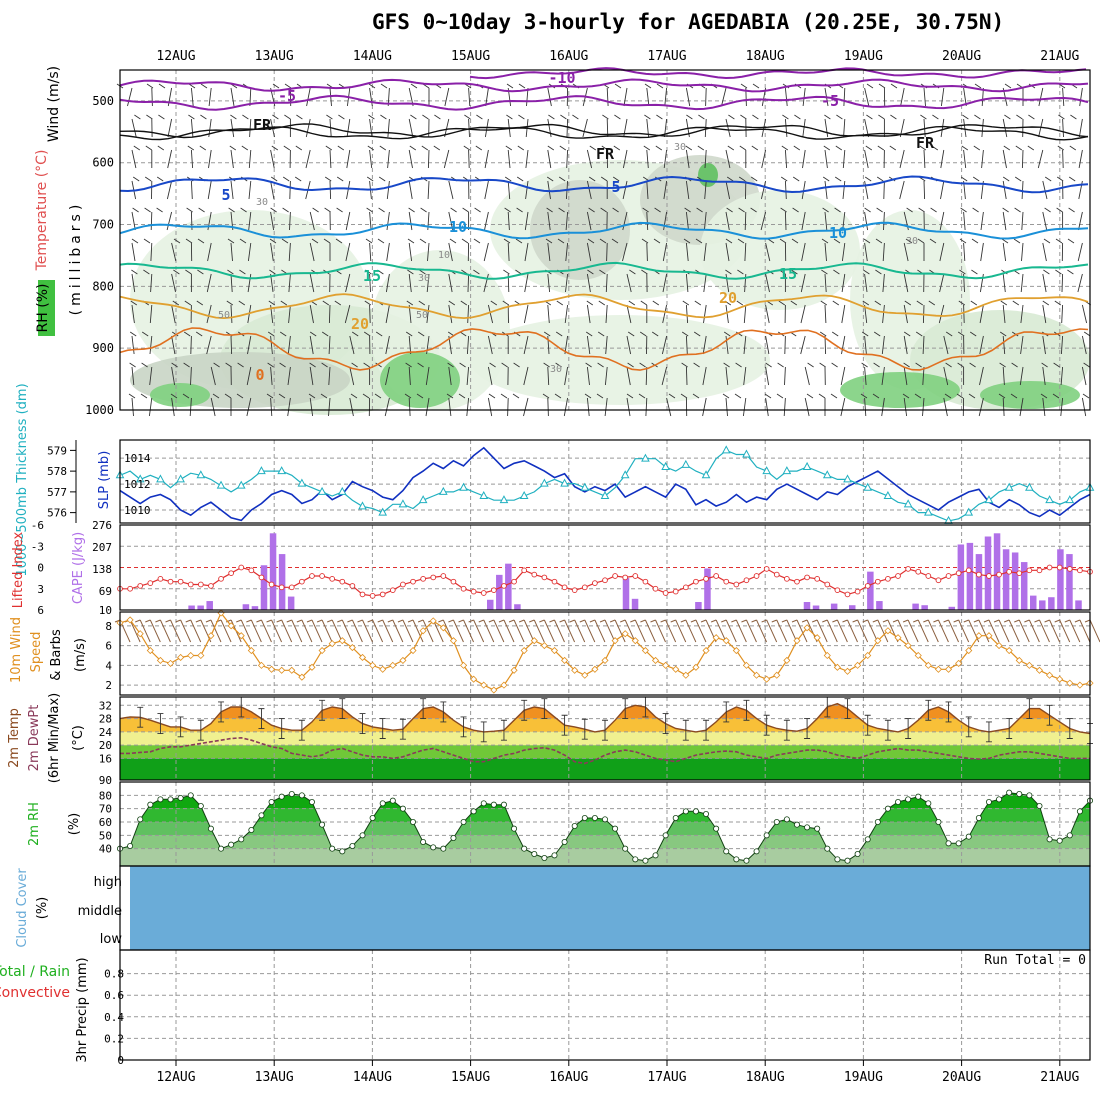  What do you see at coordinates (40, 568) in the screenshot?
I see `li-tick-label: 0` at bounding box center [40, 568].